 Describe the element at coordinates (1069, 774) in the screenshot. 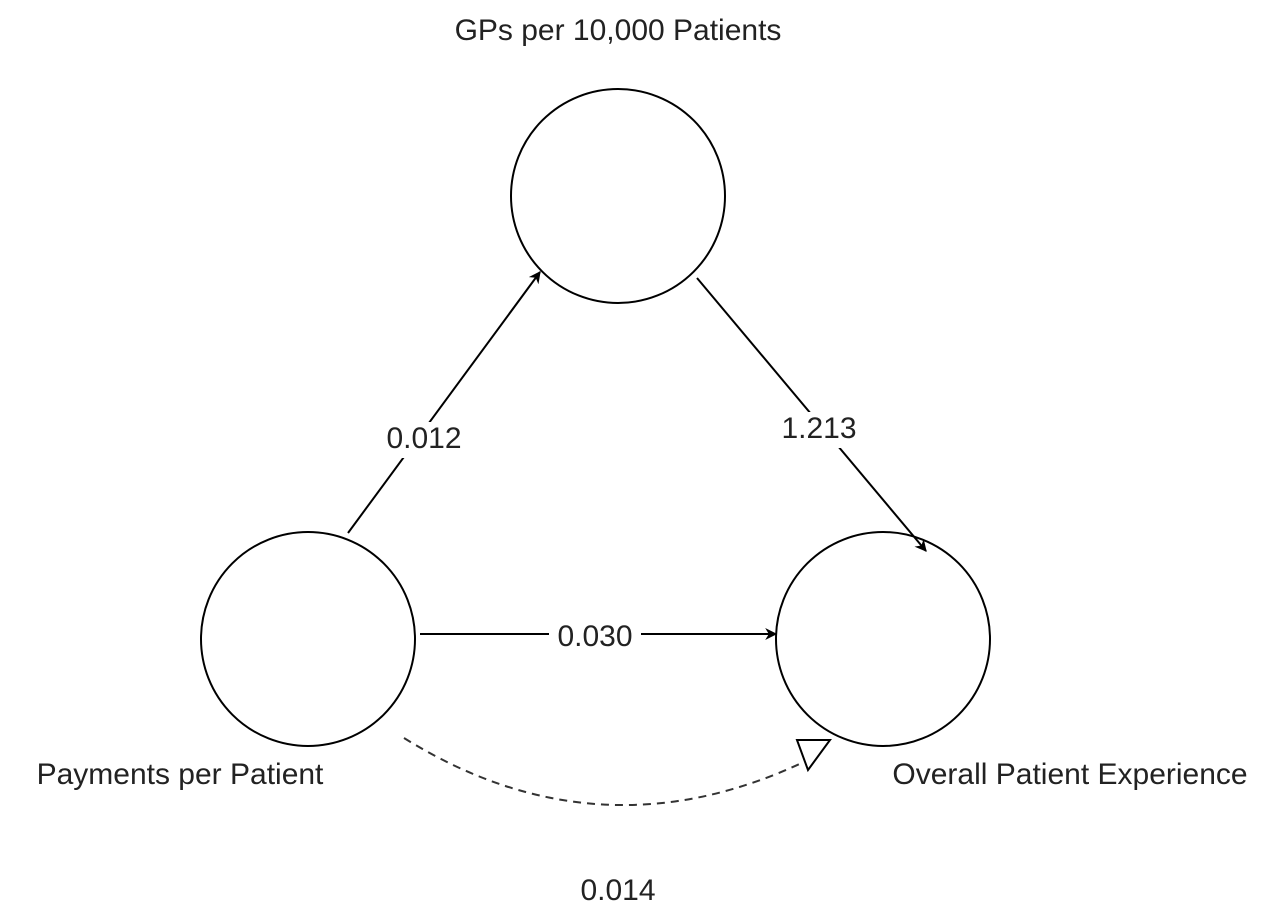

I see `node-label: Overall Patient Experience` at that location.